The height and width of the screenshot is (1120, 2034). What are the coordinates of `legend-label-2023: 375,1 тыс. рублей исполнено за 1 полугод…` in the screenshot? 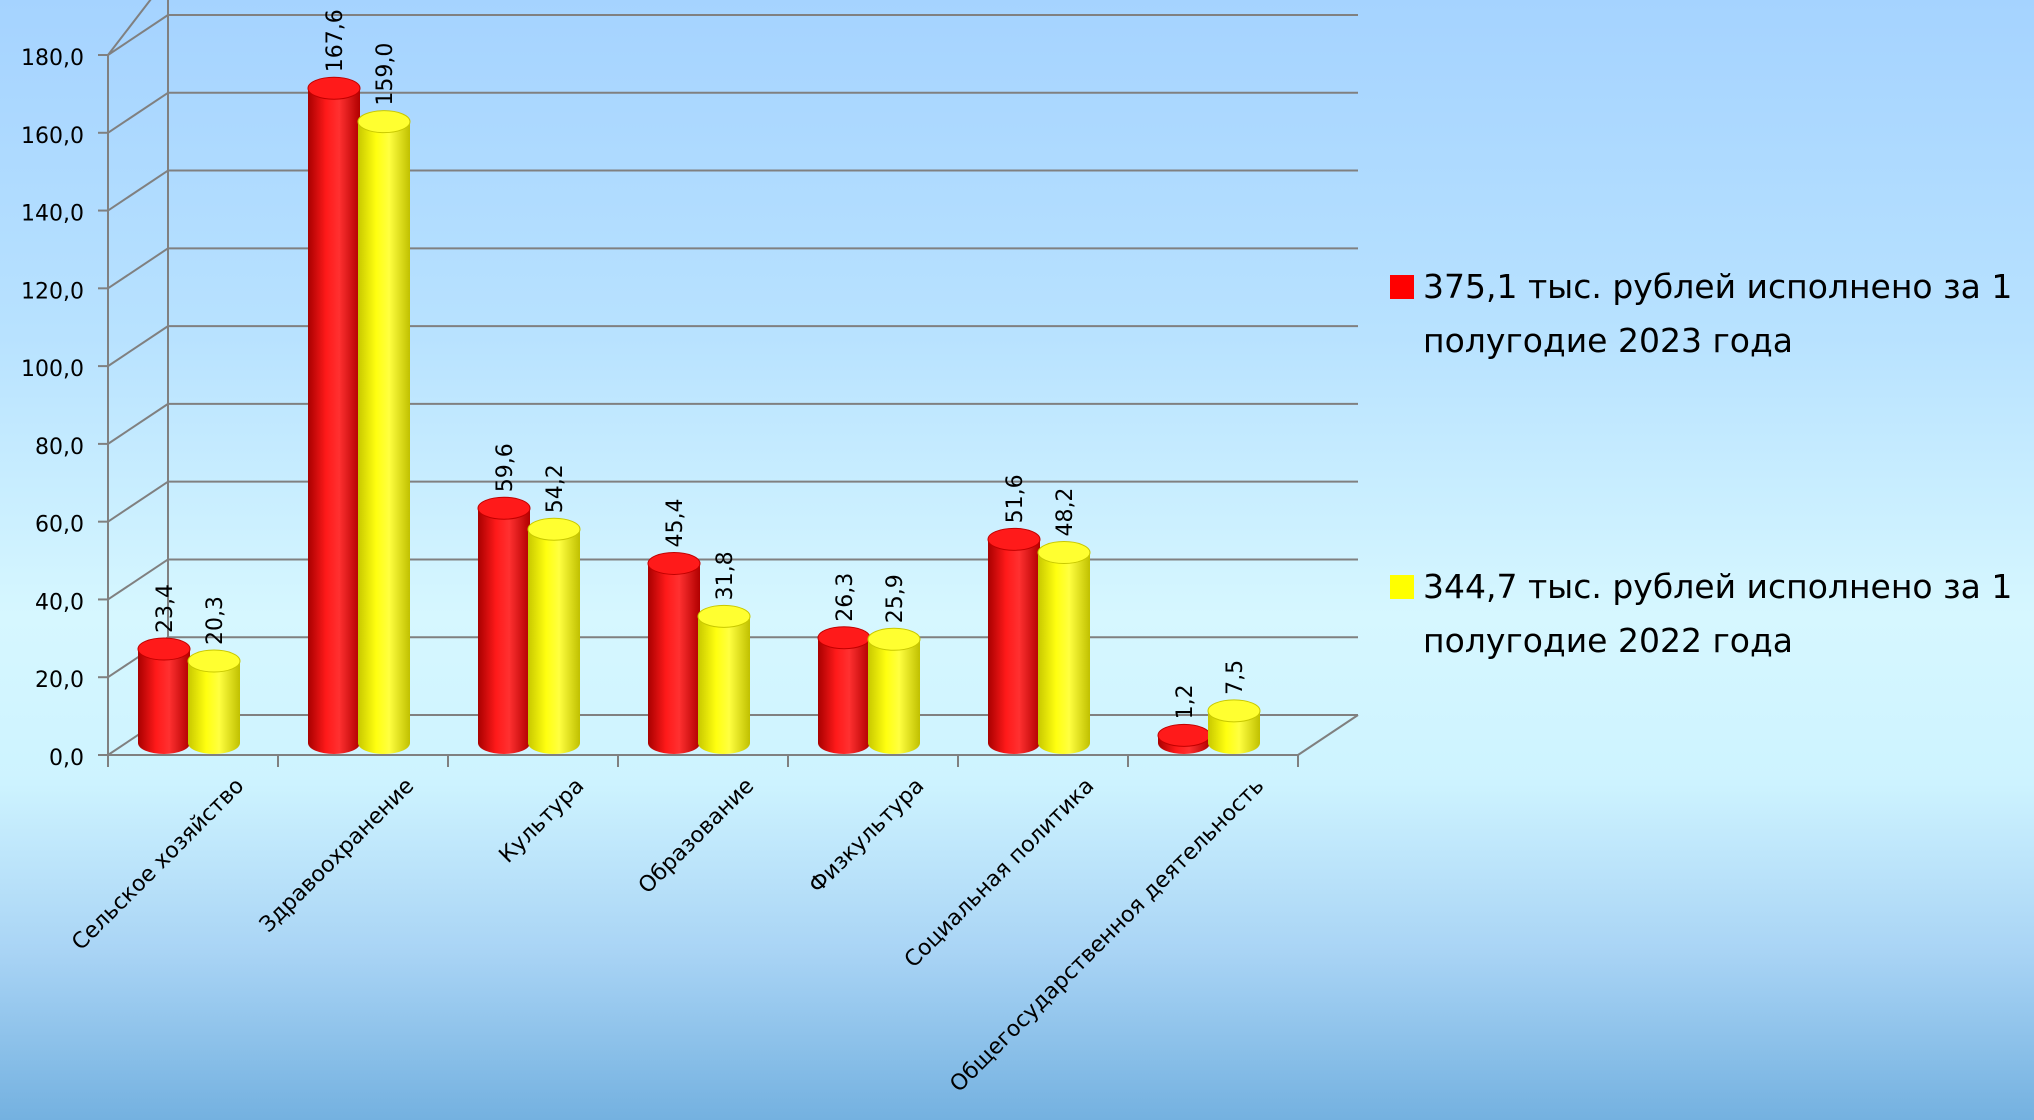 It's located at (1718, 313).